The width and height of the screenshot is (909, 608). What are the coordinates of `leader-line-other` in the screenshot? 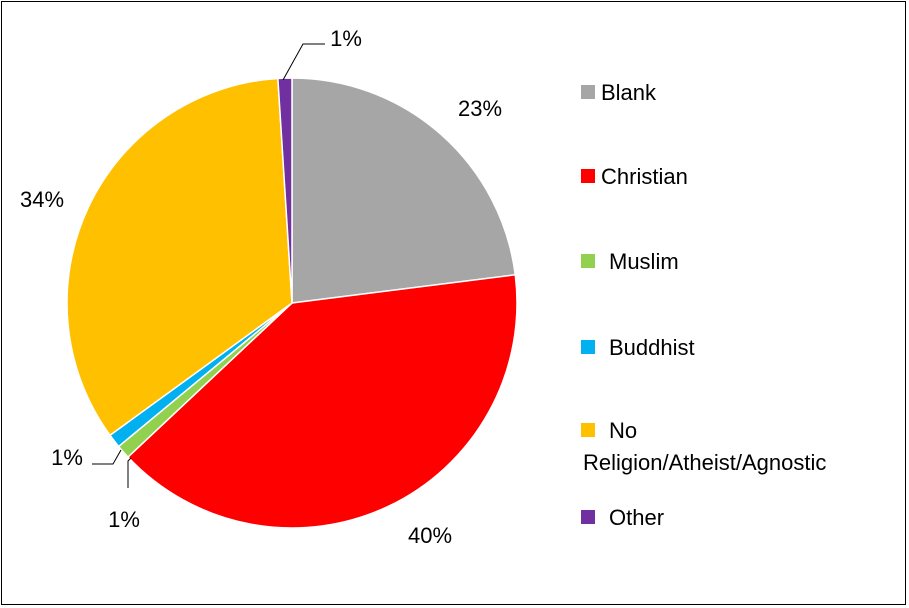 It's located at (303, 62).